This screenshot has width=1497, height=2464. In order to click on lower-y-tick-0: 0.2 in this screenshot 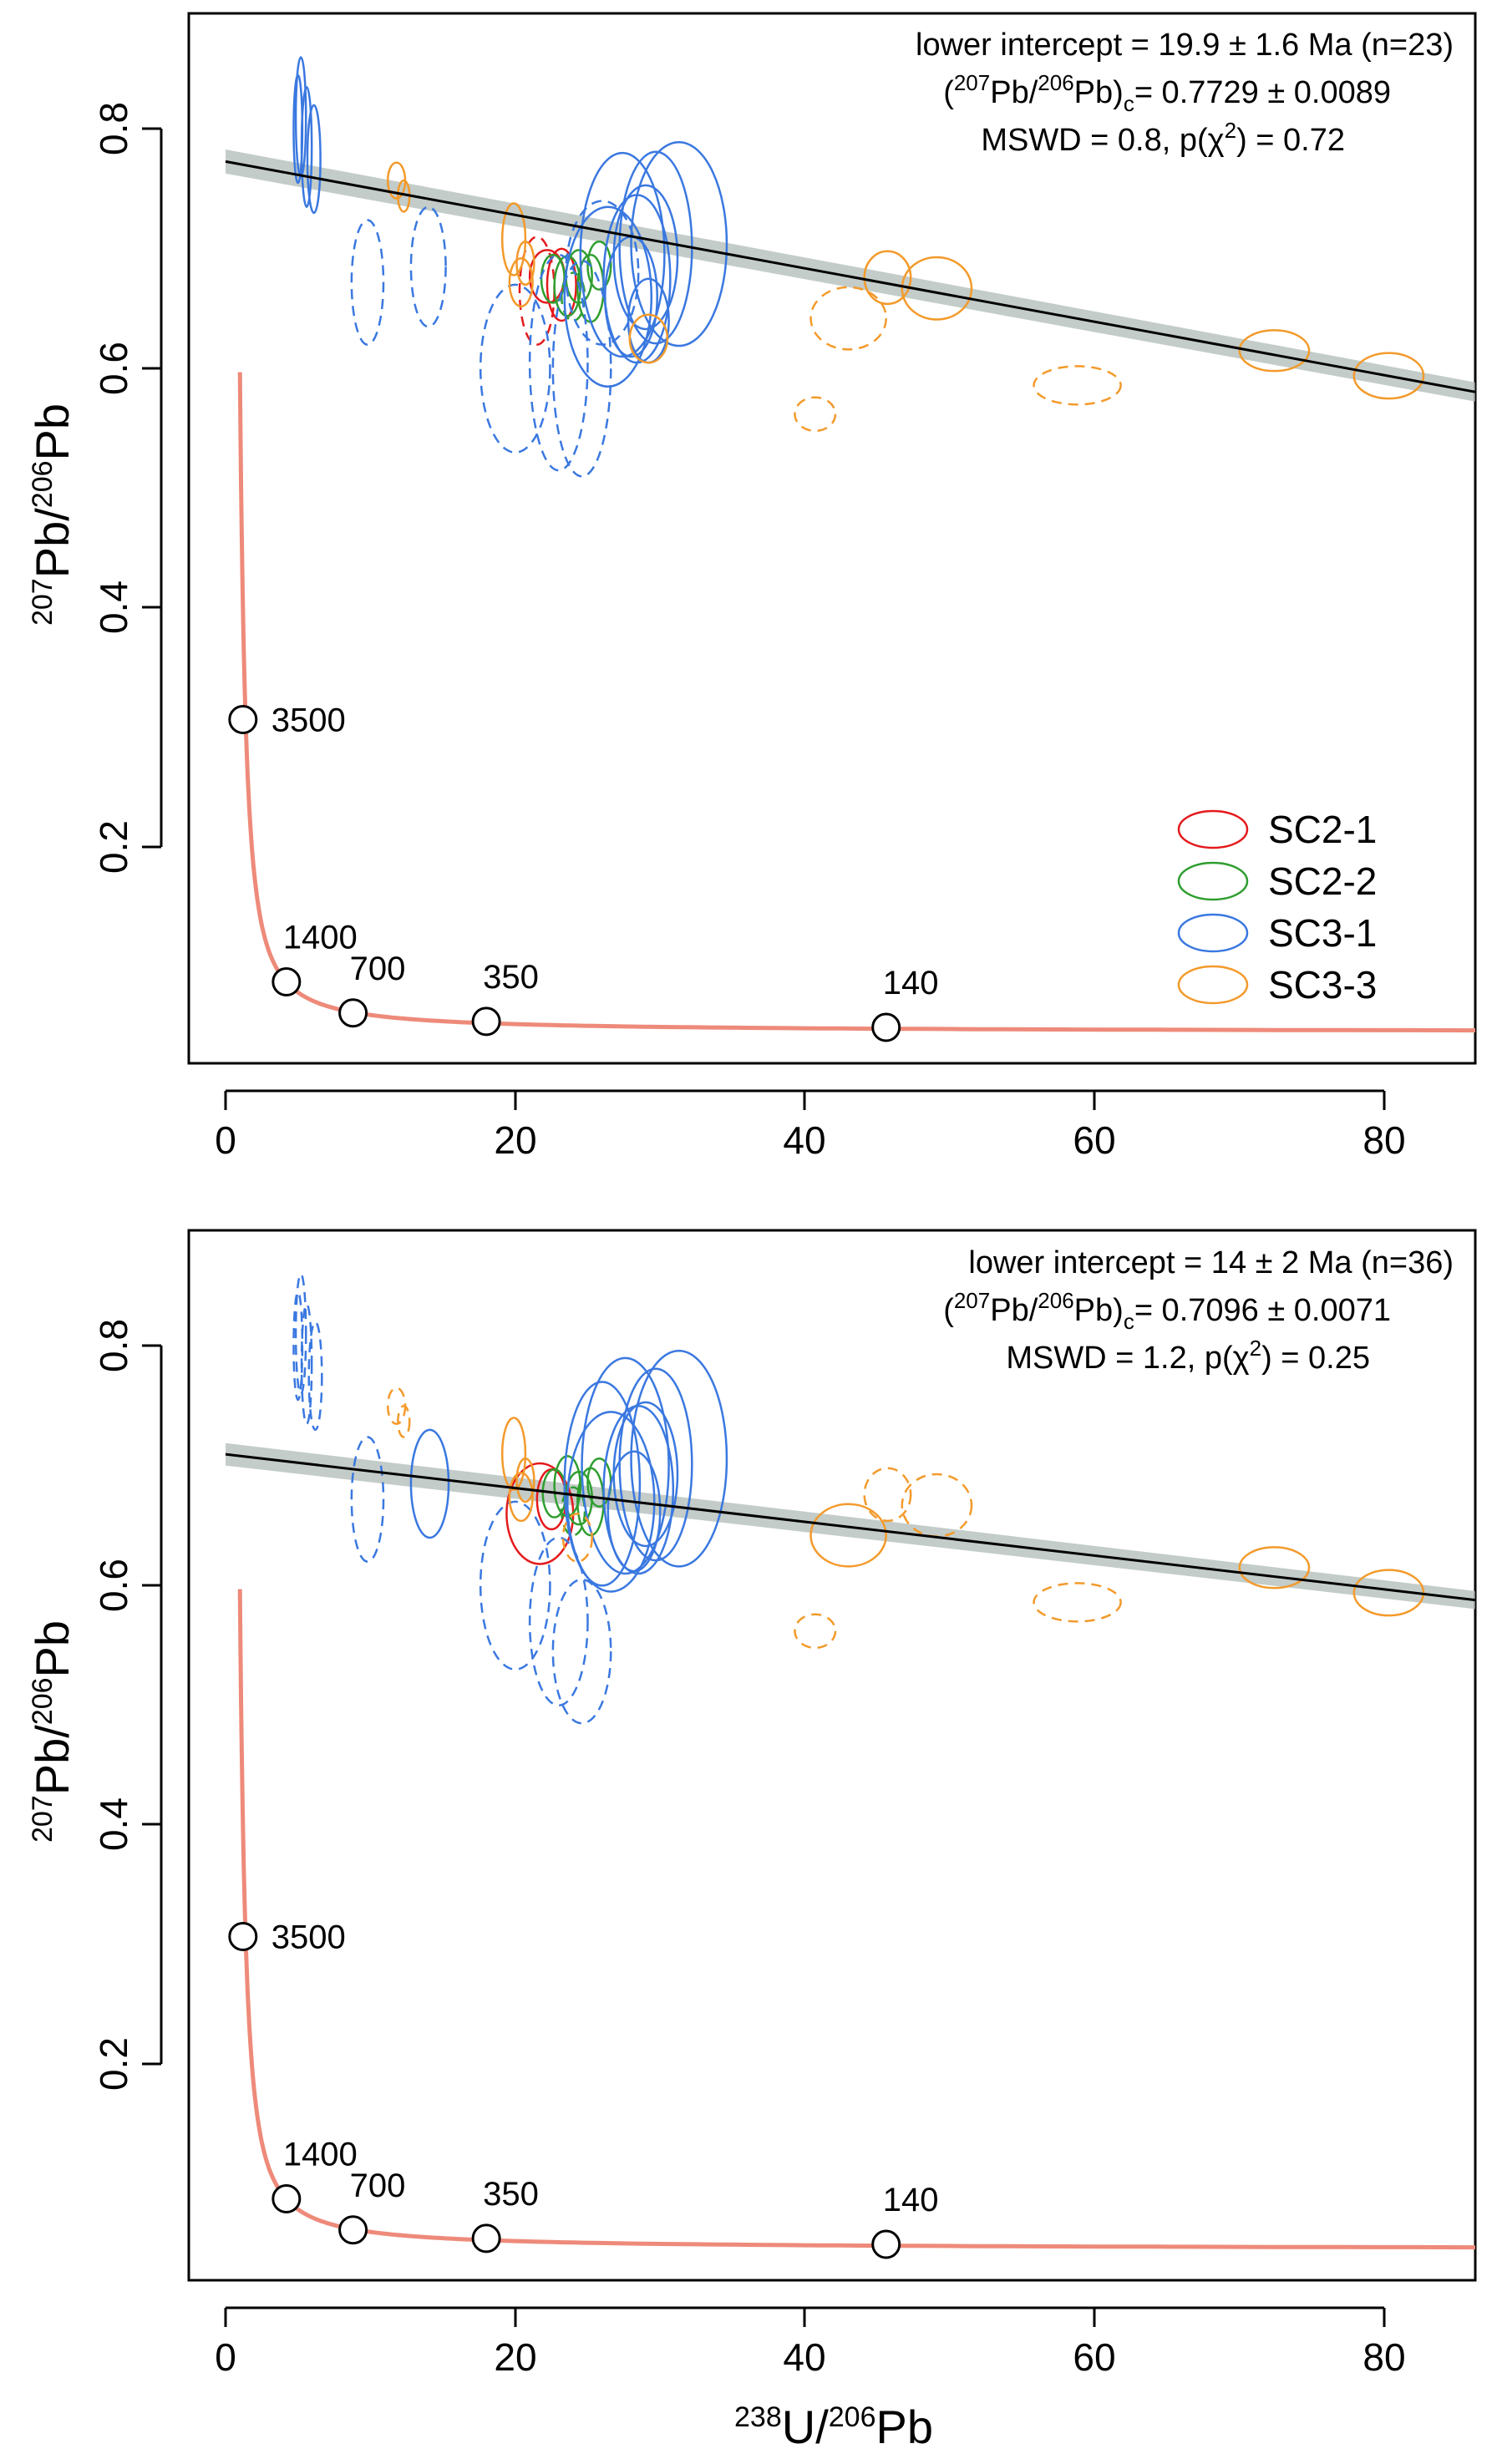, I will do `click(127, 2064)`.